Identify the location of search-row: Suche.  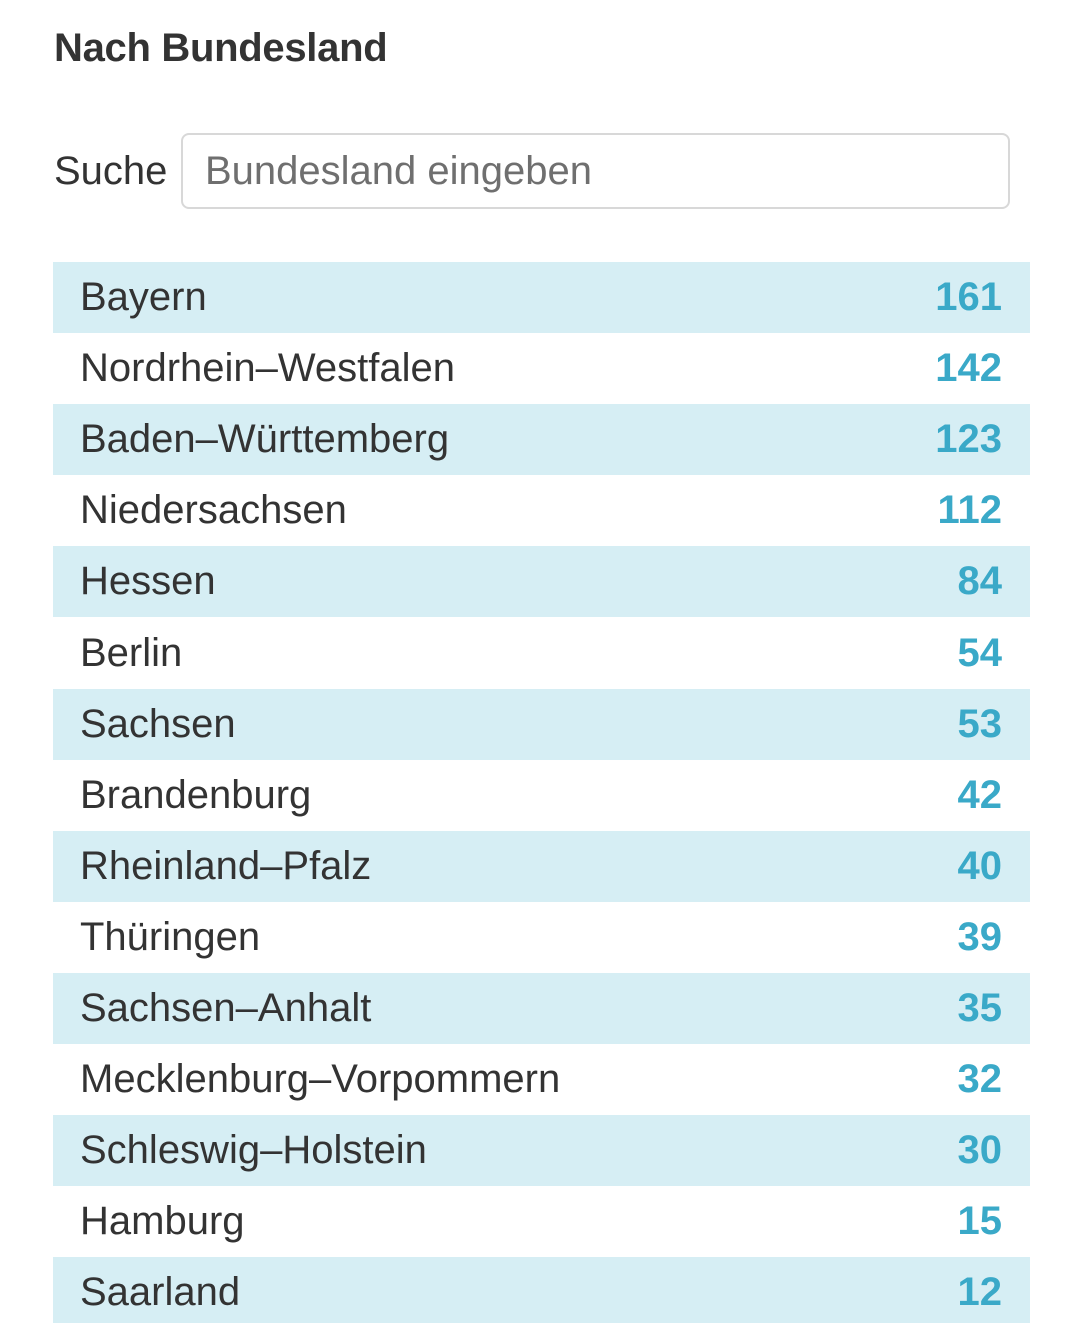
(532, 171).